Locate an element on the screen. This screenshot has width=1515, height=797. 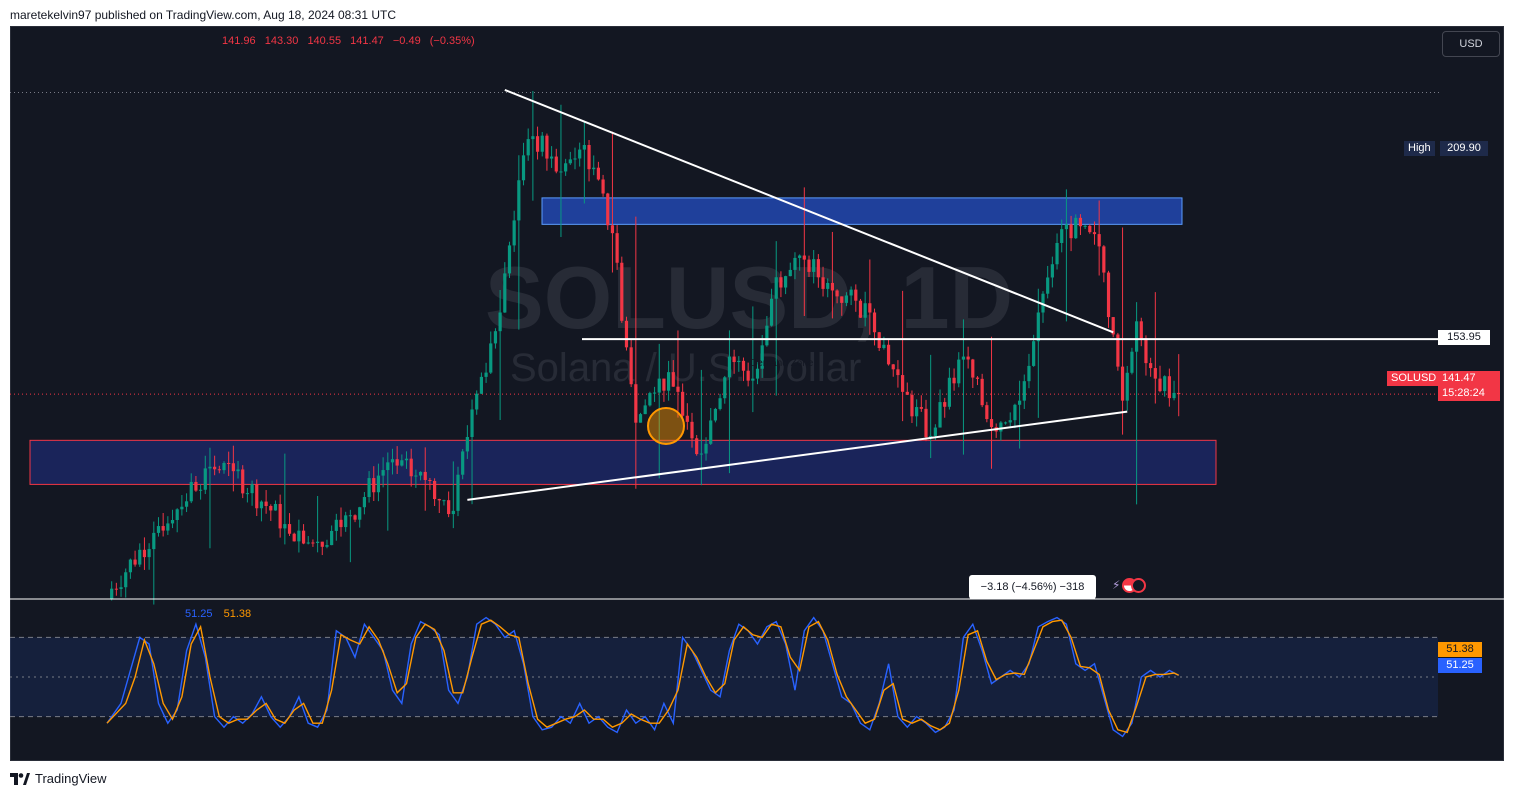
level-value-tag: 153.95 is located at coordinates (1464, 337).